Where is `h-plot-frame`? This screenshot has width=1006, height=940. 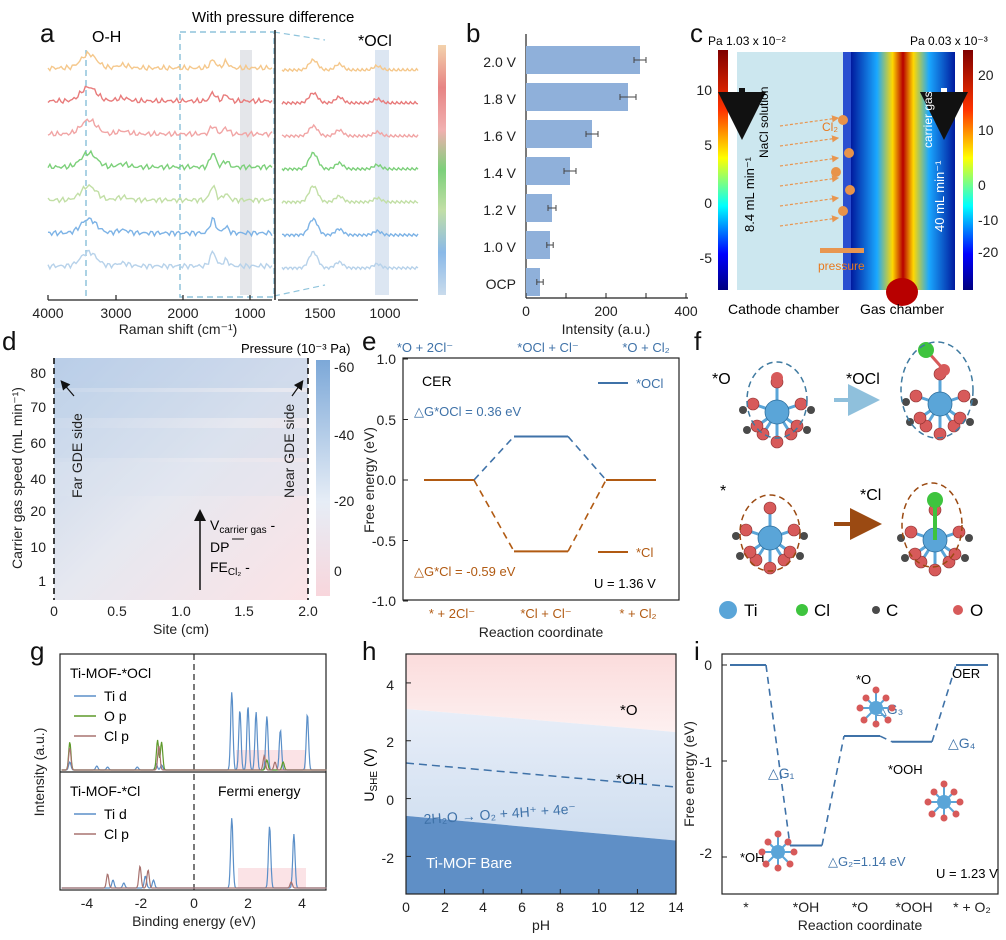
h-plot-frame is located at coordinates (541, 774).